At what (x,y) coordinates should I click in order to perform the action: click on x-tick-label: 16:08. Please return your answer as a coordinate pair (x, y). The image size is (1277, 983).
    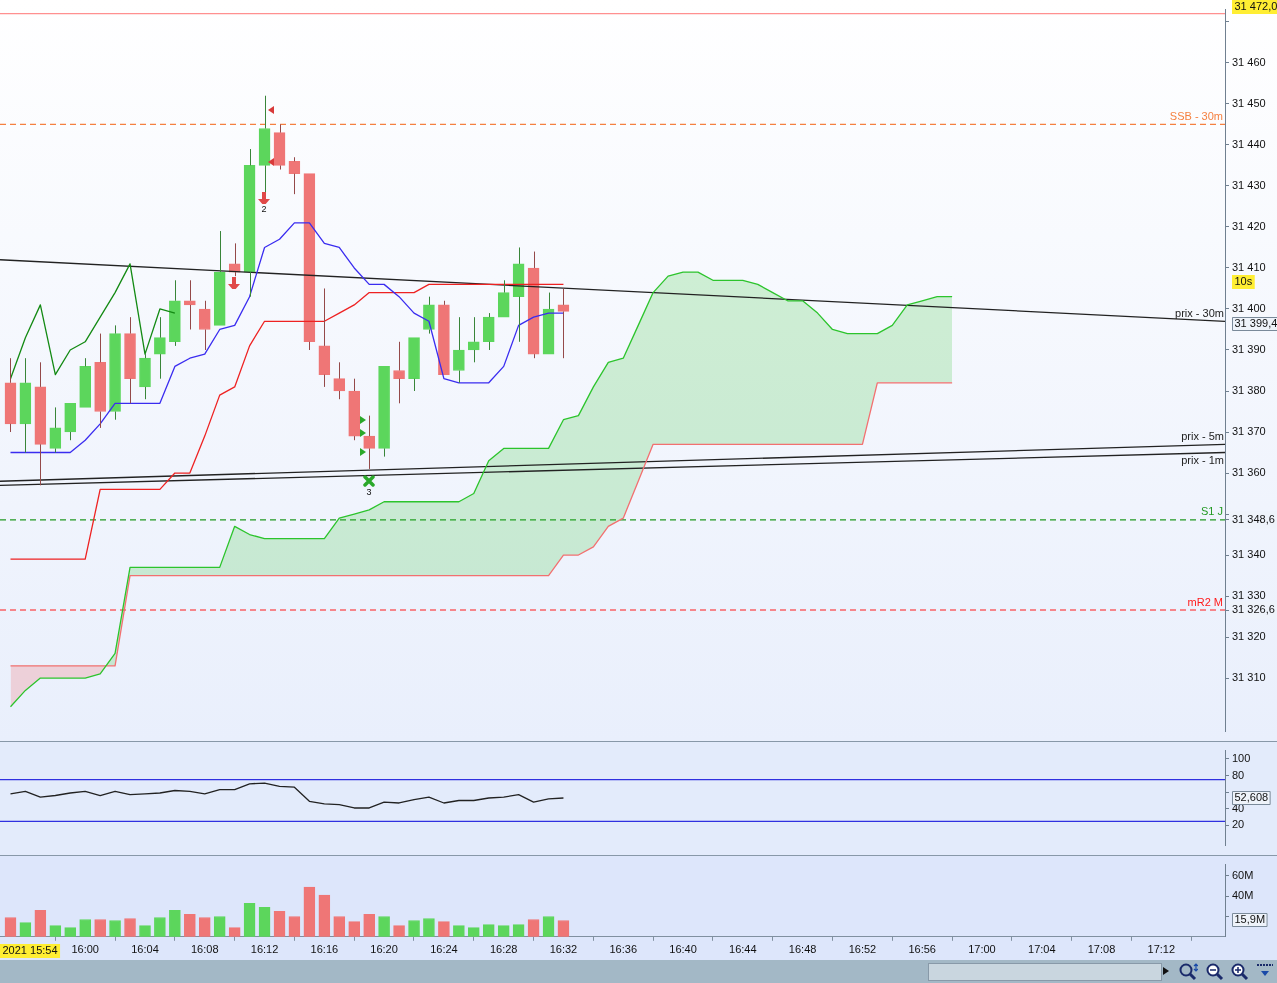
    Looking at the image, I should click on (204, 949).